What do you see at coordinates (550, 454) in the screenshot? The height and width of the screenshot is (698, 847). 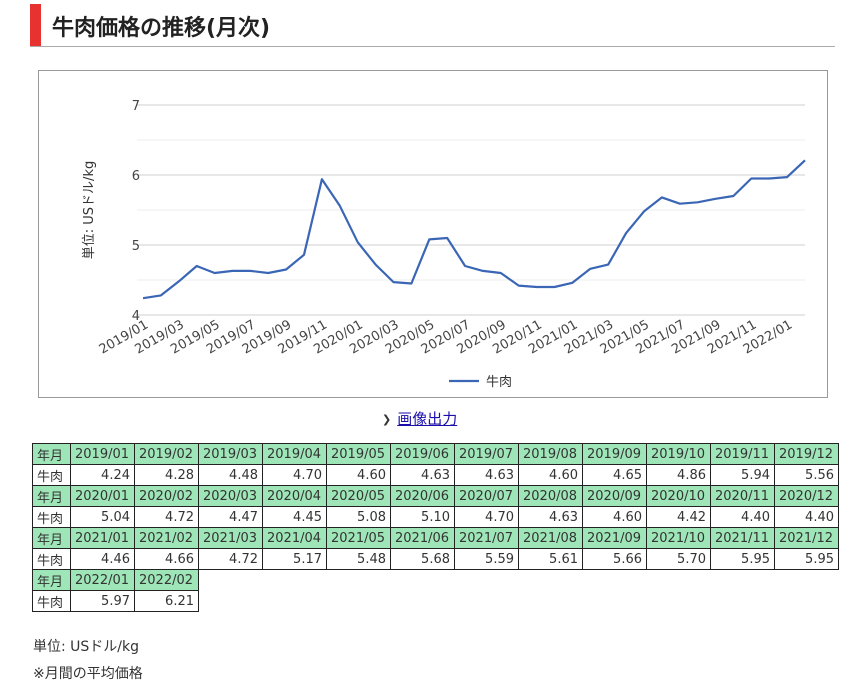 I see `table-month-cell: 2019/08` at bounding box center [550, 454].